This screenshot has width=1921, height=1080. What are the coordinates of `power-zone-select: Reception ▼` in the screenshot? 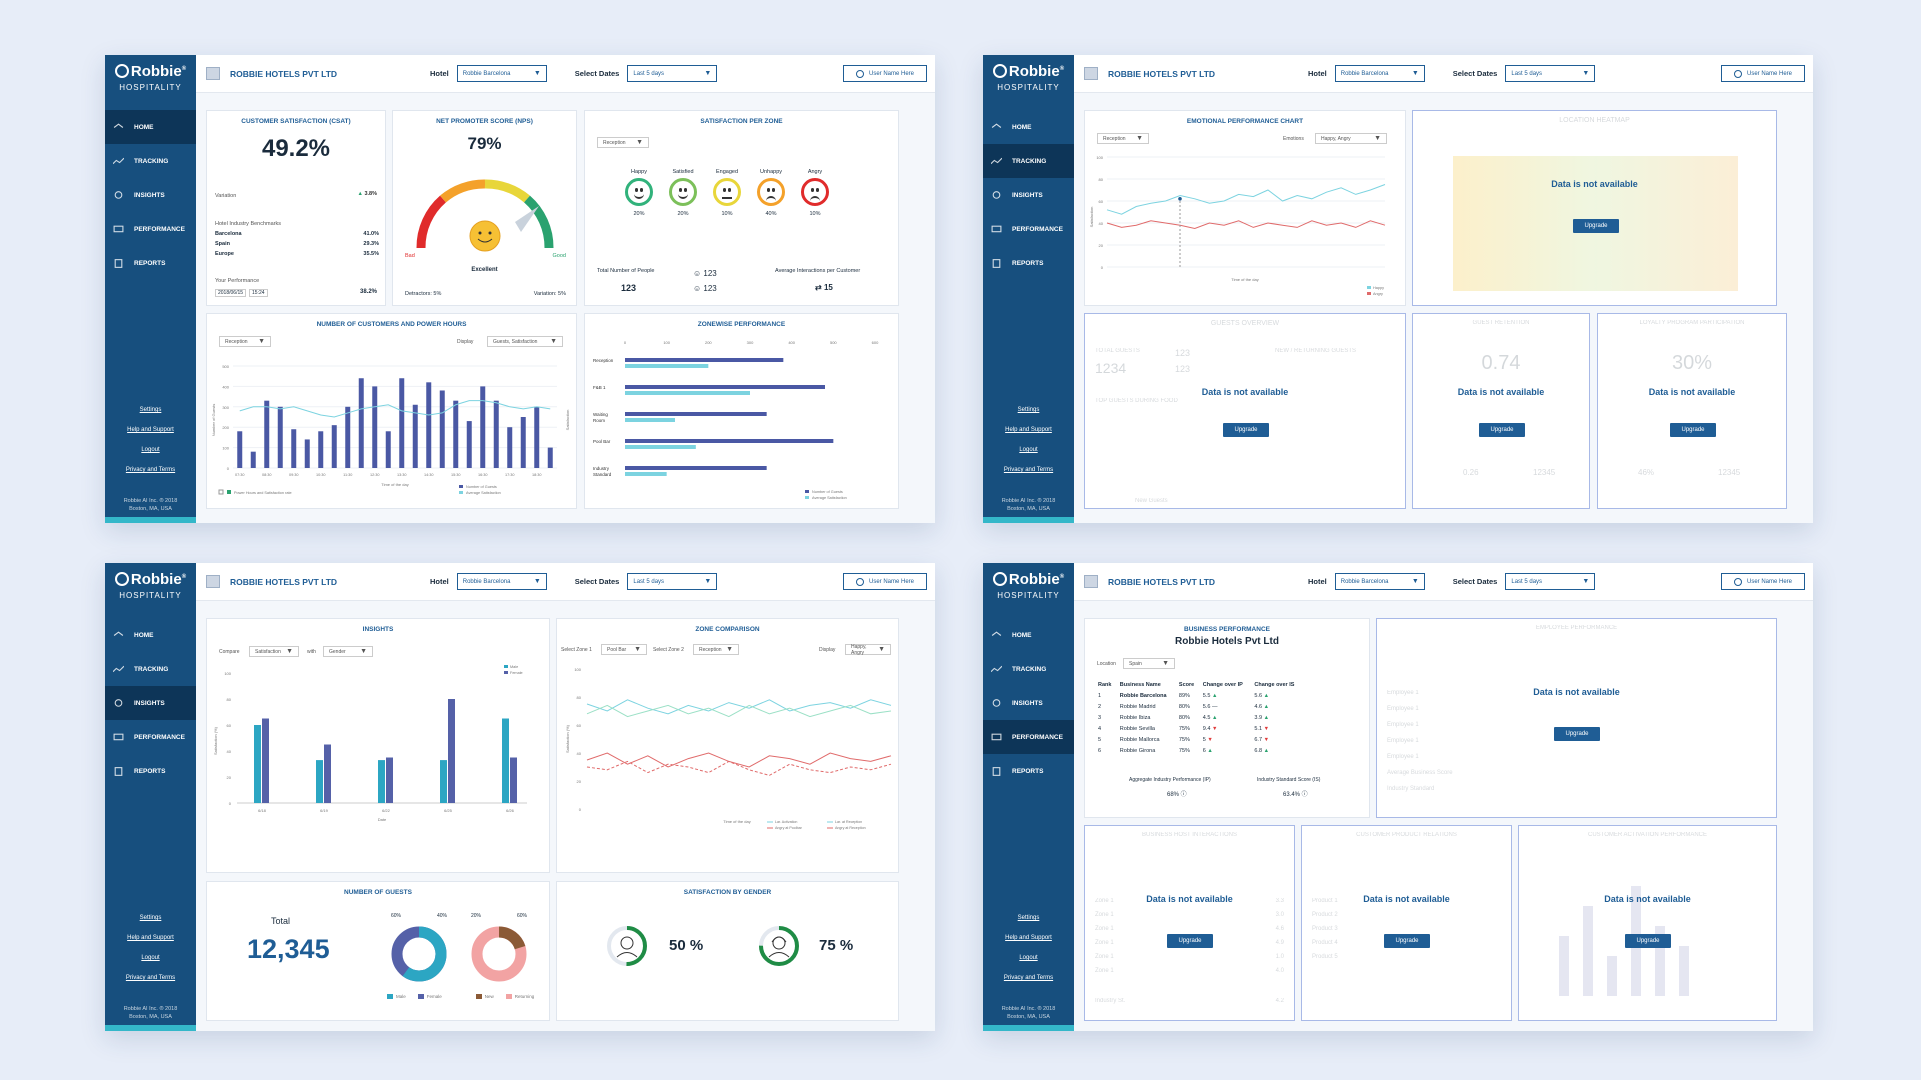 It's located at (245, 341).